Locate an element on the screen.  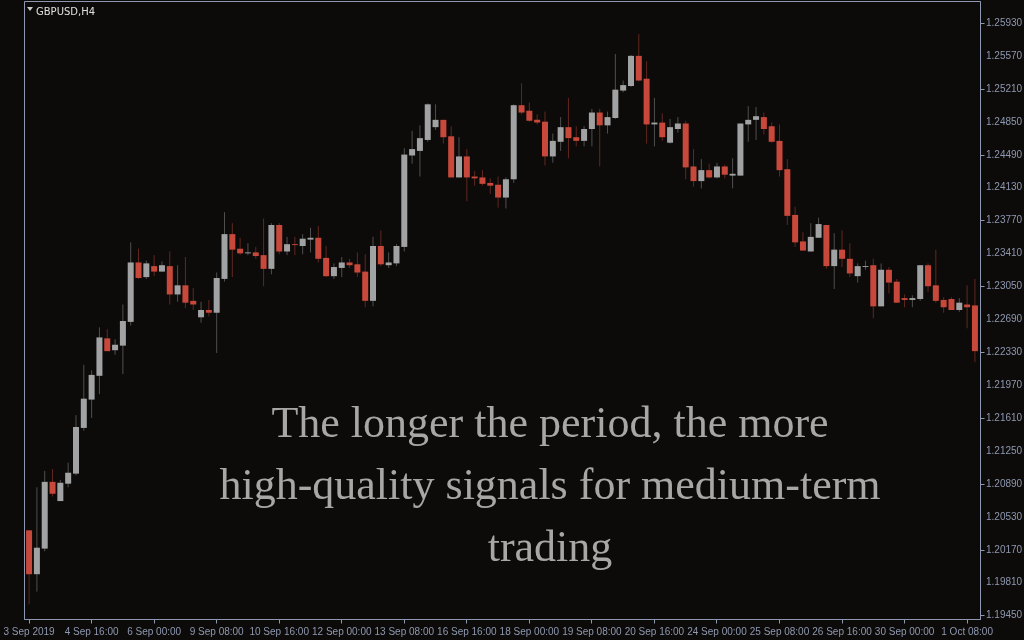
y-tick-label: 1.23410 is located at coordinates (1004, 253).